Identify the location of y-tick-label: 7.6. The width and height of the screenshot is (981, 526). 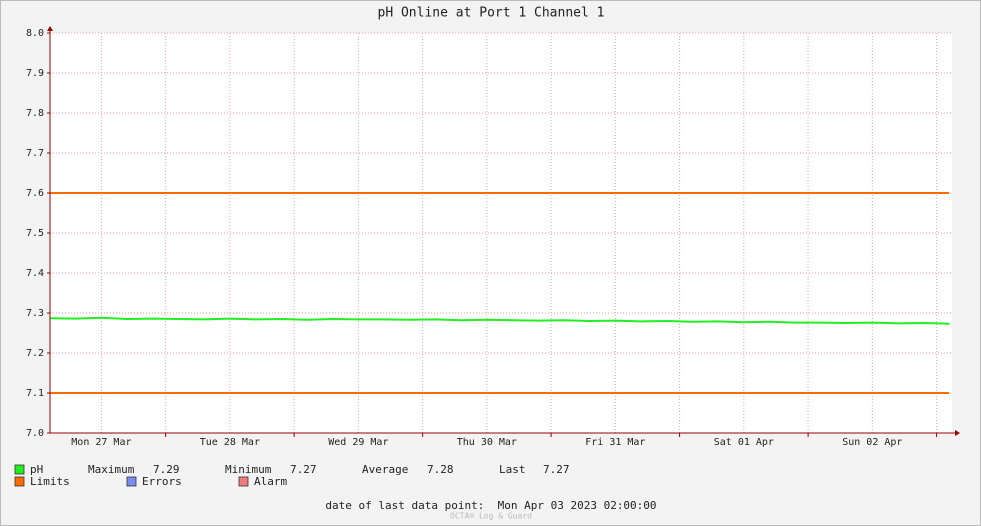
(35, 193).